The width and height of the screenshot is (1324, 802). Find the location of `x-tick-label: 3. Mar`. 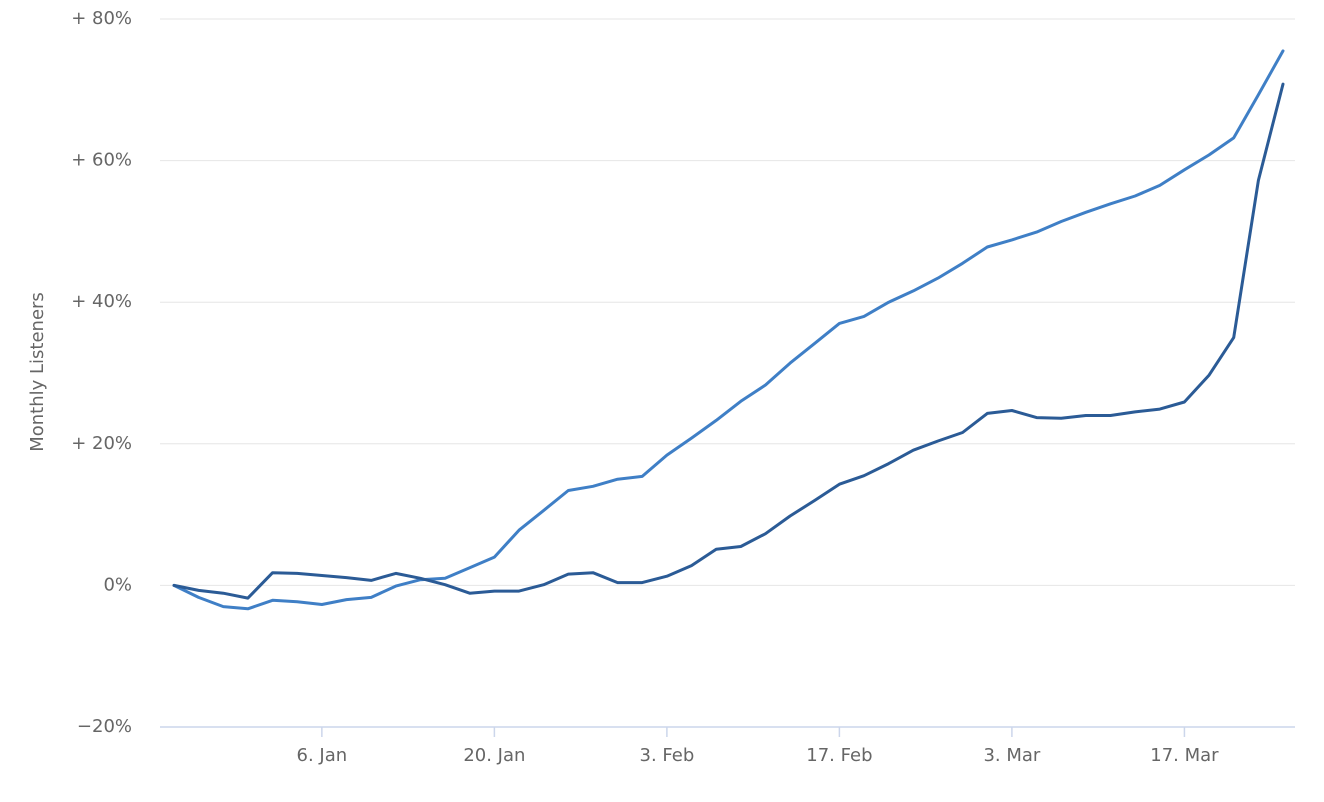

x-tick-label: 3. Mar is located at coordinates (1011, 755).